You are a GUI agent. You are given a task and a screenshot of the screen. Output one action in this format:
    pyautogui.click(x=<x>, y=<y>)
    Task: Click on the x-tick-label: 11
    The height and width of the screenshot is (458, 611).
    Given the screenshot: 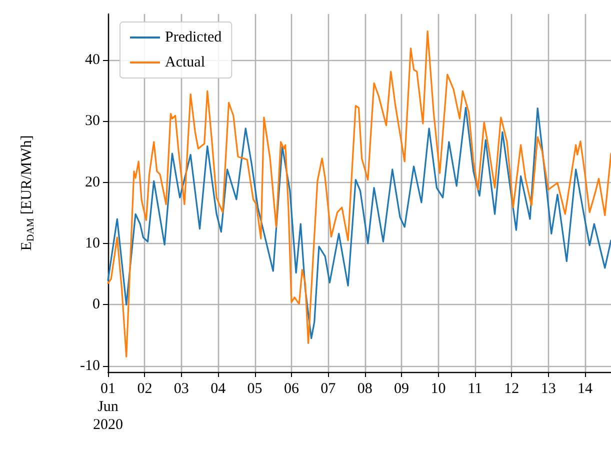 What is the action you would take?
    pyautogui.click(x=475, y=389)
    